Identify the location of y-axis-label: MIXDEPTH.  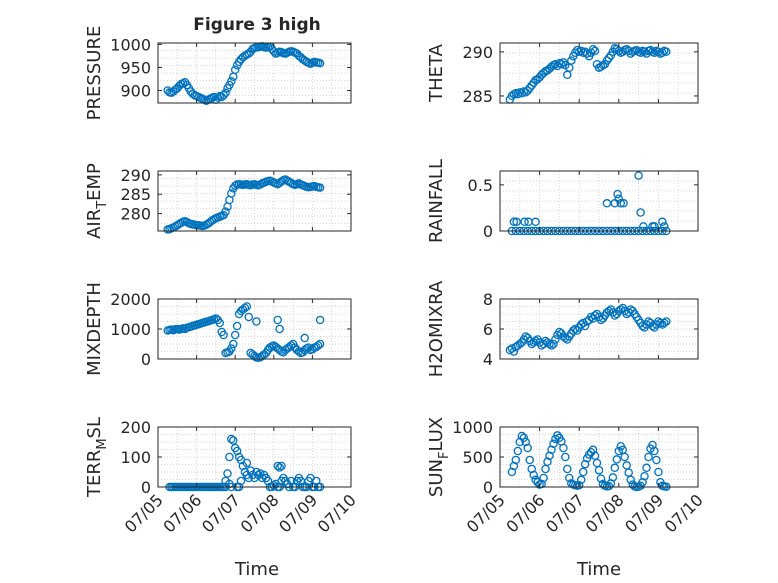
(94, 329).